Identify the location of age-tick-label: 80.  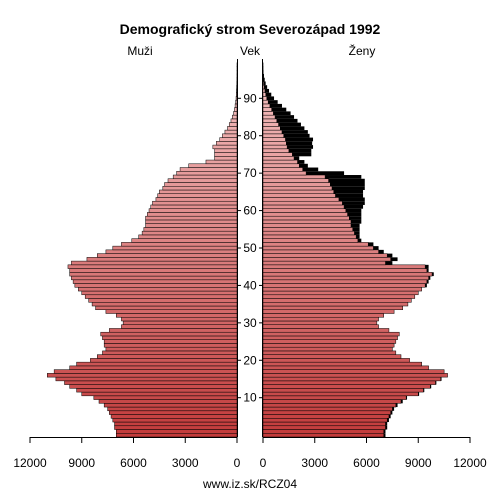
(250, 136).